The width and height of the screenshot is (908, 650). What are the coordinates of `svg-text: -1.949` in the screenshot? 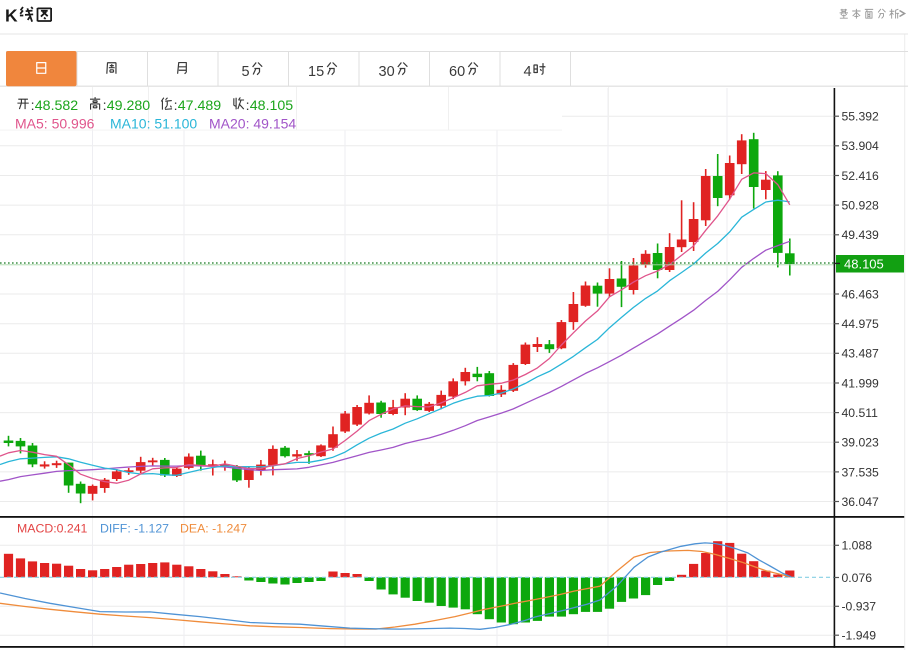 It's located at (859, 636).